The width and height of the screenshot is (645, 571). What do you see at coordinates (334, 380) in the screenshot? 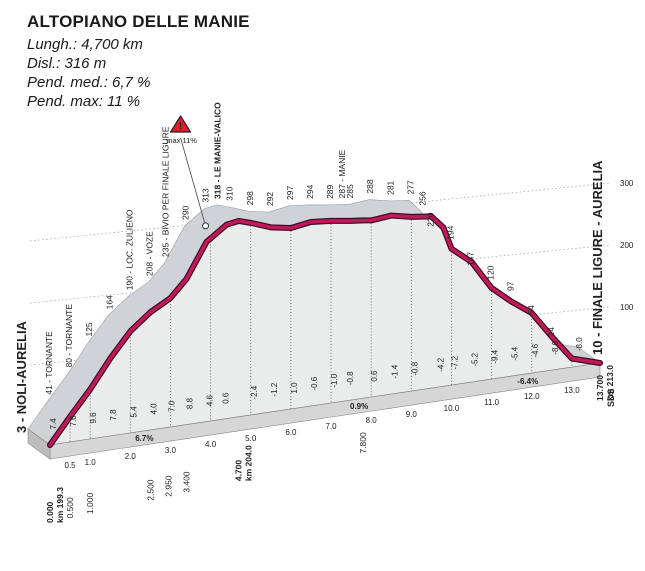
I see `grade-label: -1.0` at bounding box center [334, 380].